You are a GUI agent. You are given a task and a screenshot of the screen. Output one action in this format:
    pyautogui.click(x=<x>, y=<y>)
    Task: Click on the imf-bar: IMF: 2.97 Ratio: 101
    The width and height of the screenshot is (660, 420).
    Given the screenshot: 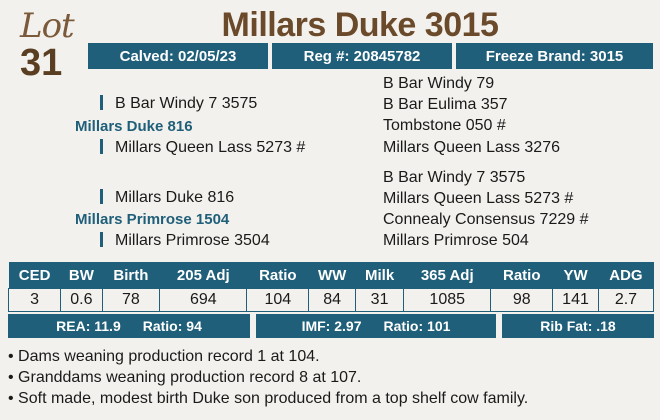 What is the action you would take?
    pyautogui.click(x=376, y=326)
    